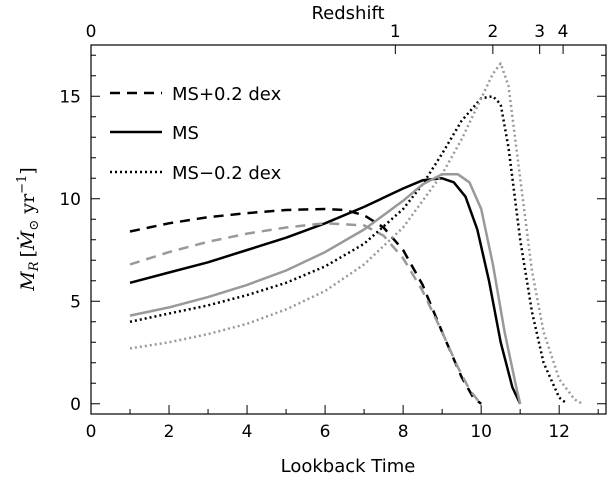 The height and width of the screenshot is (482, 612). Describe the element at coordinates (91, 432) in the screenshot. I see `x-tick-label: 0` at that location.